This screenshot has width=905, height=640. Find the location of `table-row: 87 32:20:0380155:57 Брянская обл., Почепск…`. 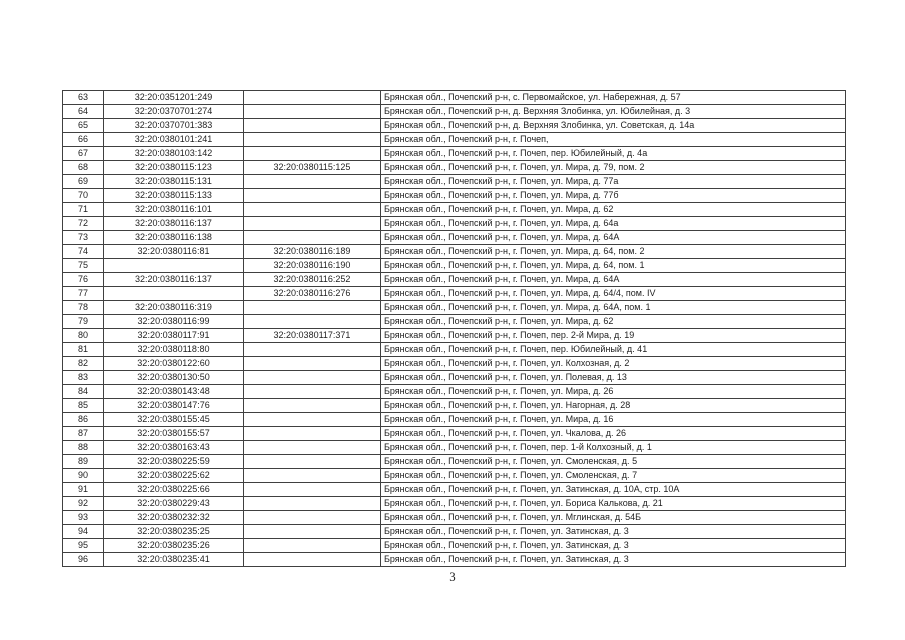

table-row: 87 32:20:0380155:57 Брянская обл., Почепск… is located at coordinates (454, 433).